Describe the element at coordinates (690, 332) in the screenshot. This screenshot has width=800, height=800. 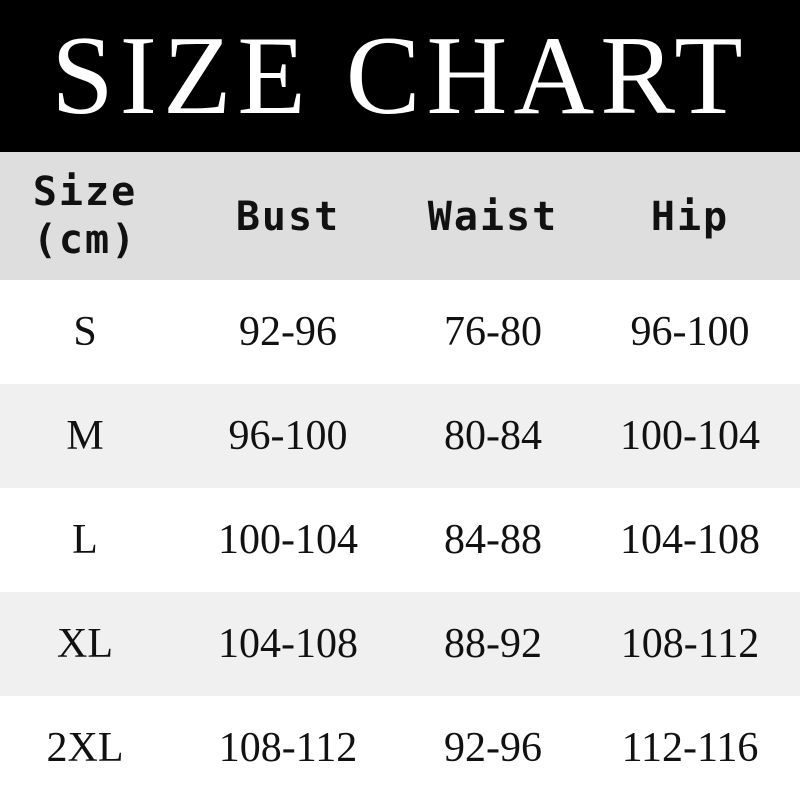
I see `cell-hip: 96-100` at that location.